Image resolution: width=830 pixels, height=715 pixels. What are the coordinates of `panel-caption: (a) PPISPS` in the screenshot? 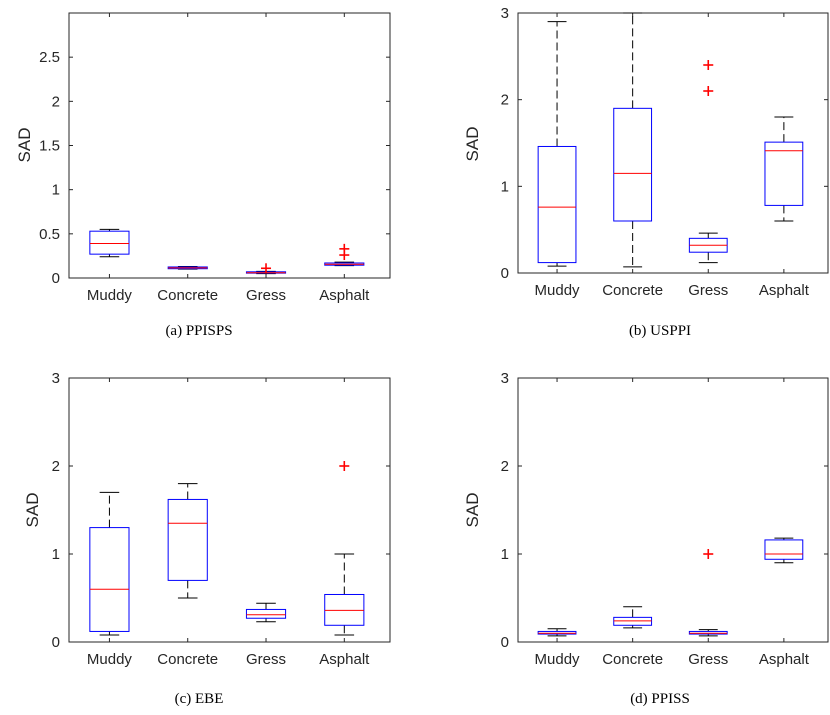 It's located at (198, 331).